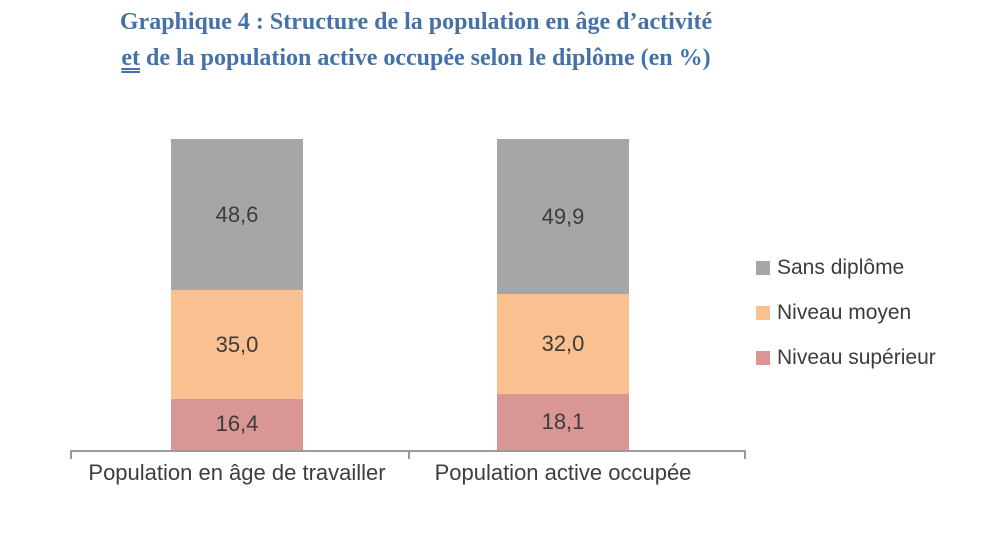  I want to click on bar-segment: 49,9, so click(563, 217).